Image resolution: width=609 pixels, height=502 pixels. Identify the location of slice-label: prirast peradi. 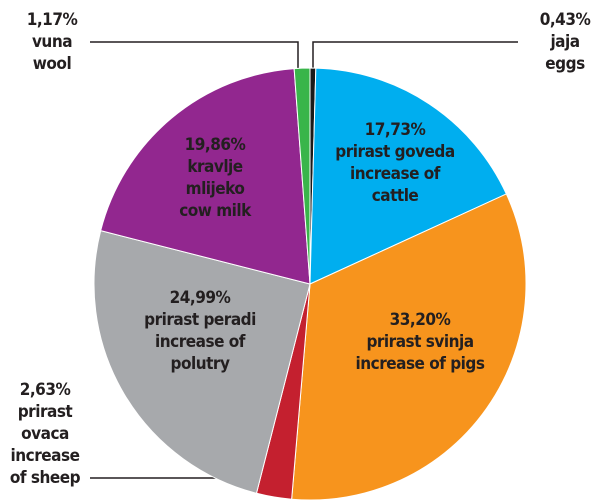
(200, 320).